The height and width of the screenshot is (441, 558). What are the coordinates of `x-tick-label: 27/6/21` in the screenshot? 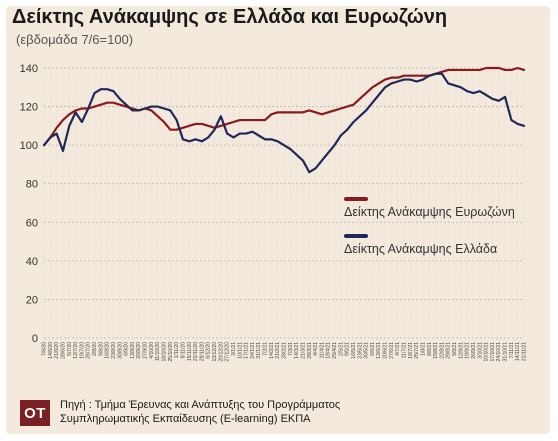 It's located at (392, 350).